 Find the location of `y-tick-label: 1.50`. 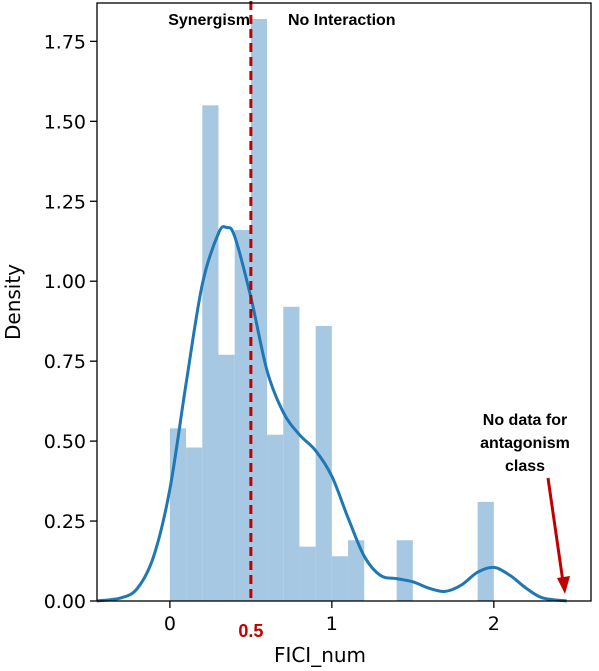

y-tick-label: 1.50 is located at coordinates (65, 122).